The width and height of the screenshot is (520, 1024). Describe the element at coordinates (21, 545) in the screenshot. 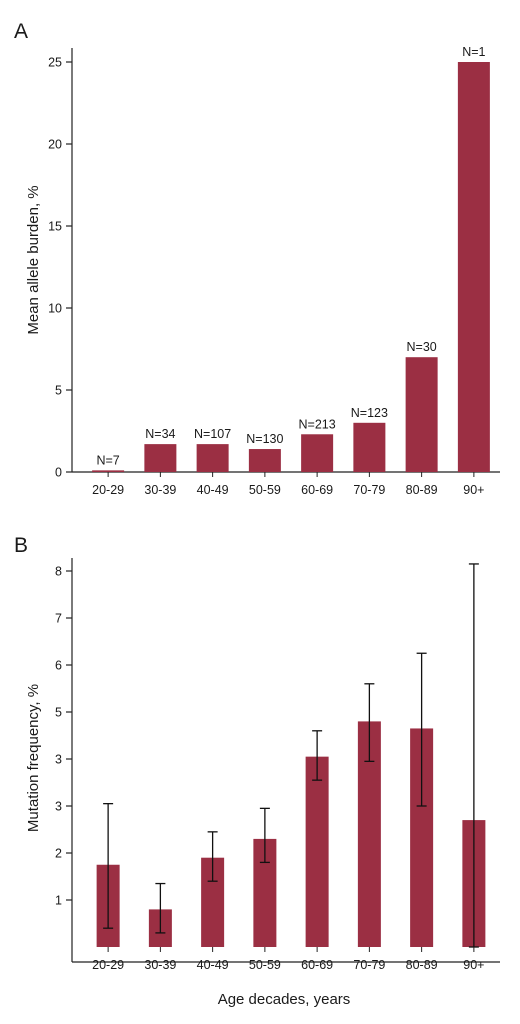

I see `panel-b-letter: B` at that location.